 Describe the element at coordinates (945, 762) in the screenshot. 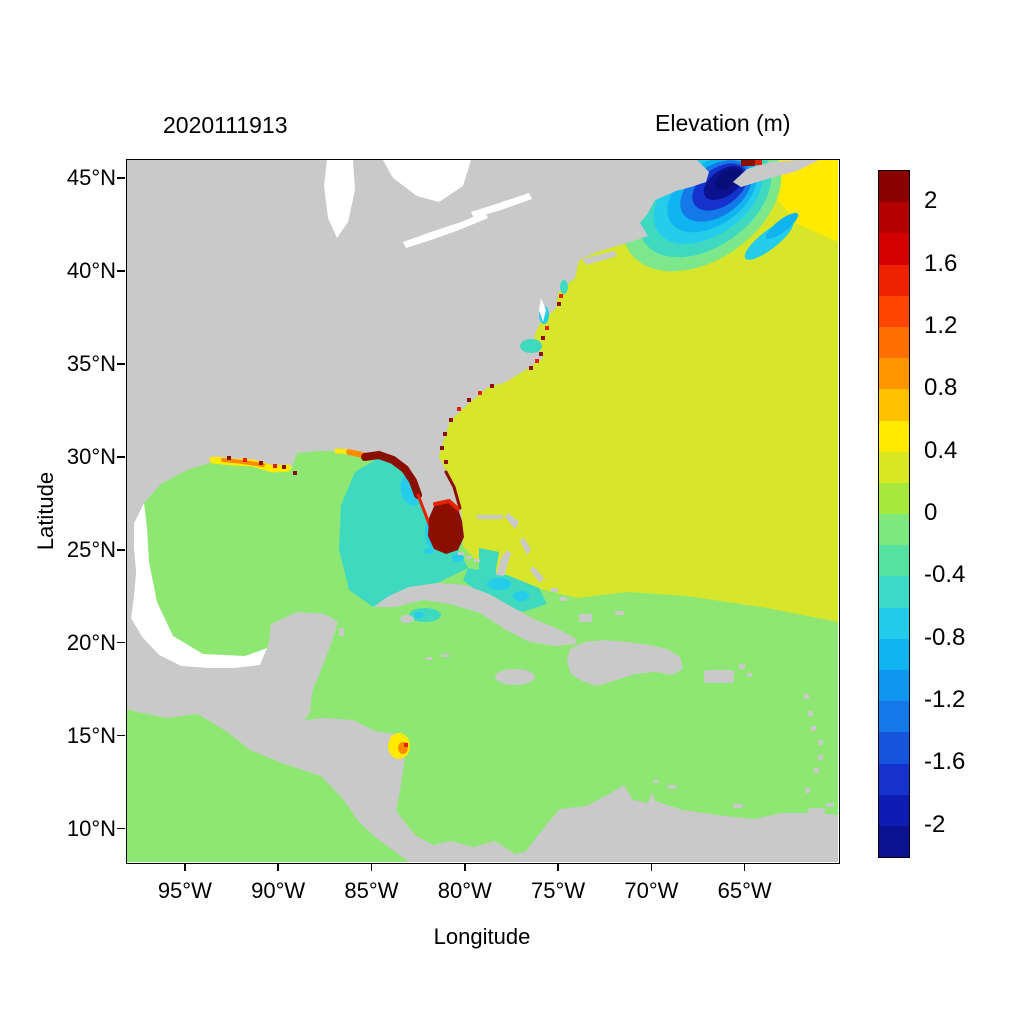

I see `colorbar-tick-label: -1.6` at that location.